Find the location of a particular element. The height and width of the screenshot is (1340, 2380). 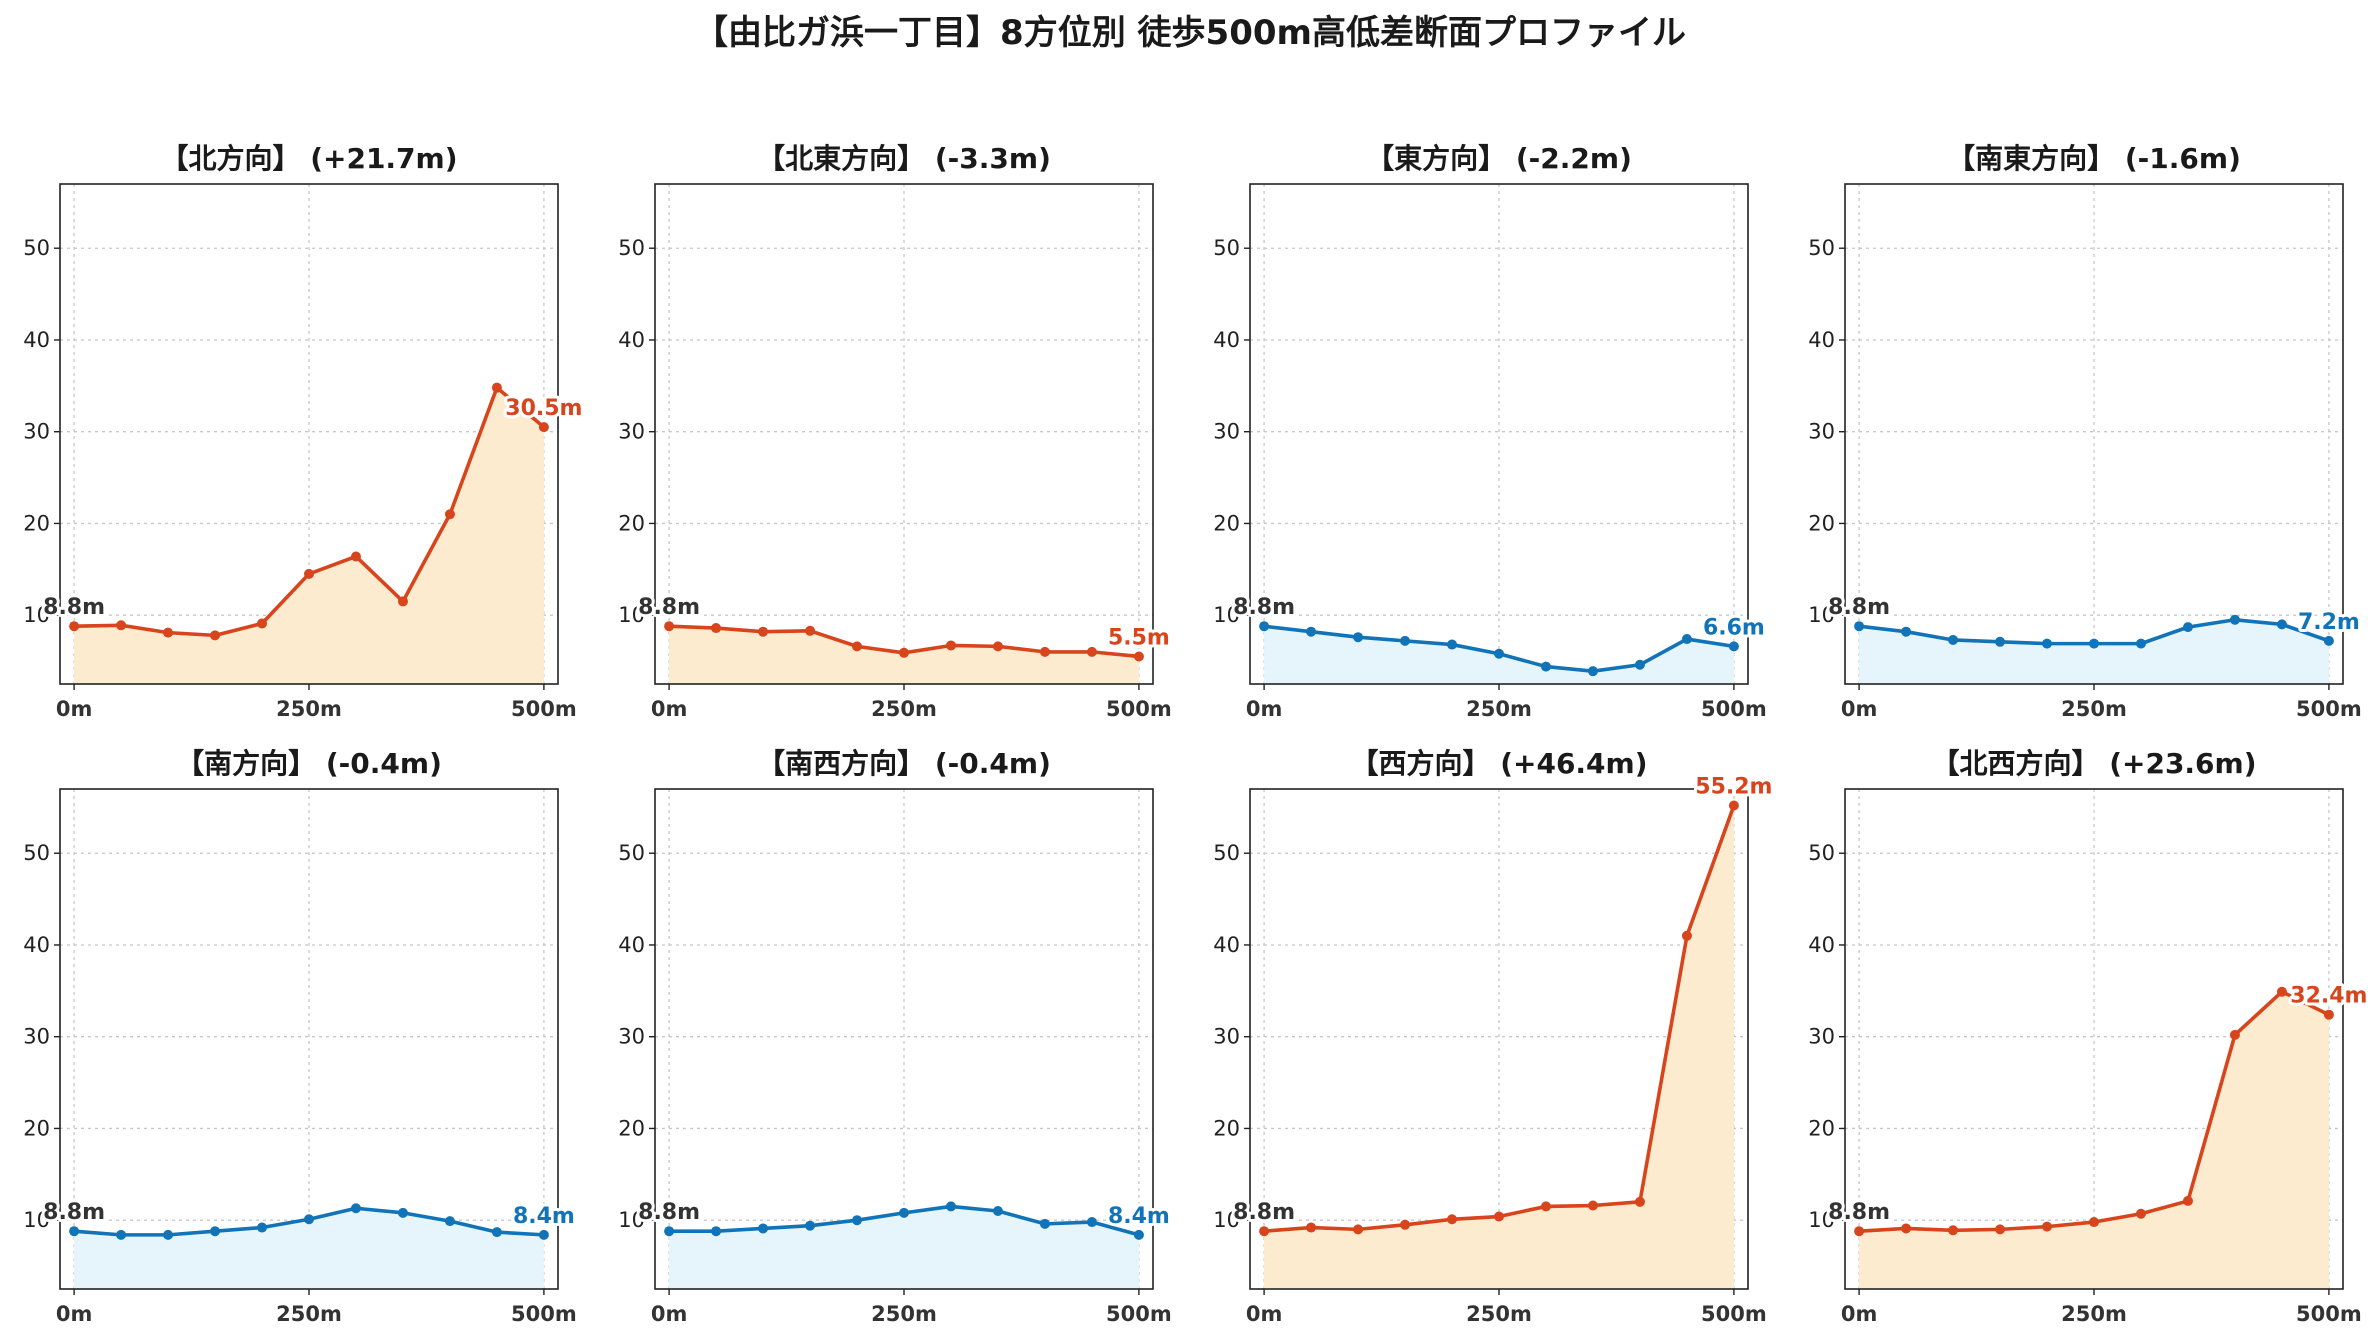

end-elevation-label: 5.5m is located at coordinates (1139, 637).